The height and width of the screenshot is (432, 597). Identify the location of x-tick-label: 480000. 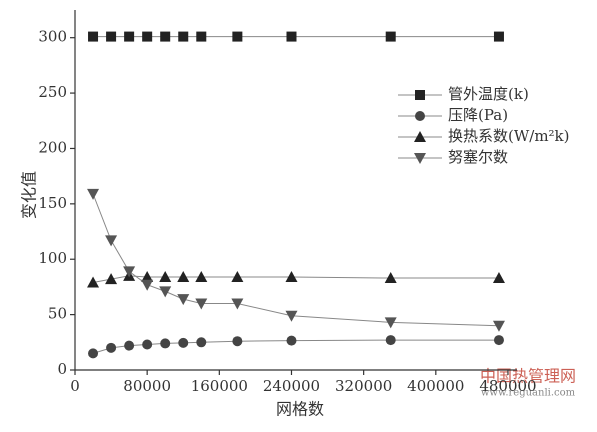
(507, 386).